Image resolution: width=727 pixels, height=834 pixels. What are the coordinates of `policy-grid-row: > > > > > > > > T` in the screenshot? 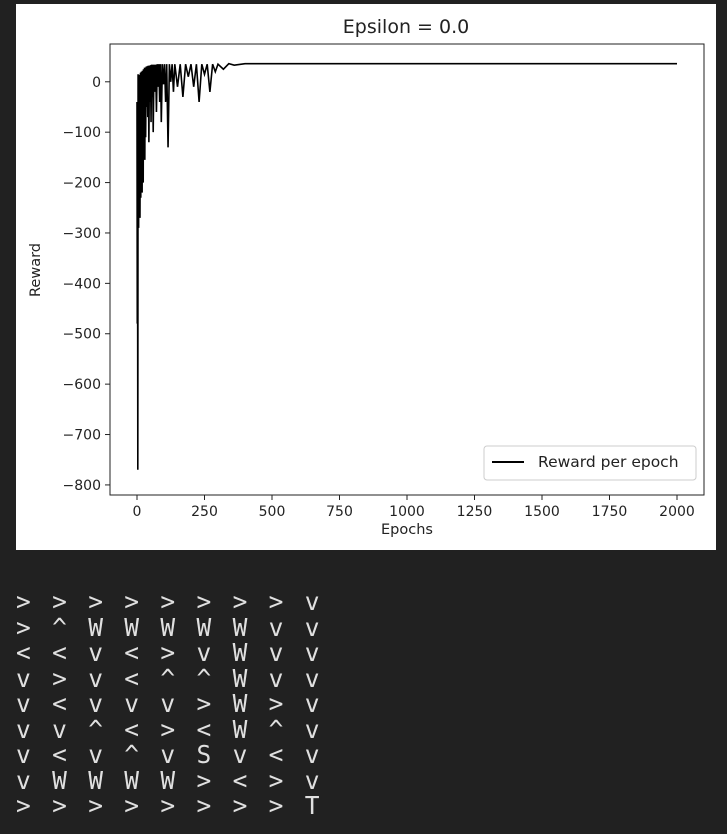 It's located at (178, 806).